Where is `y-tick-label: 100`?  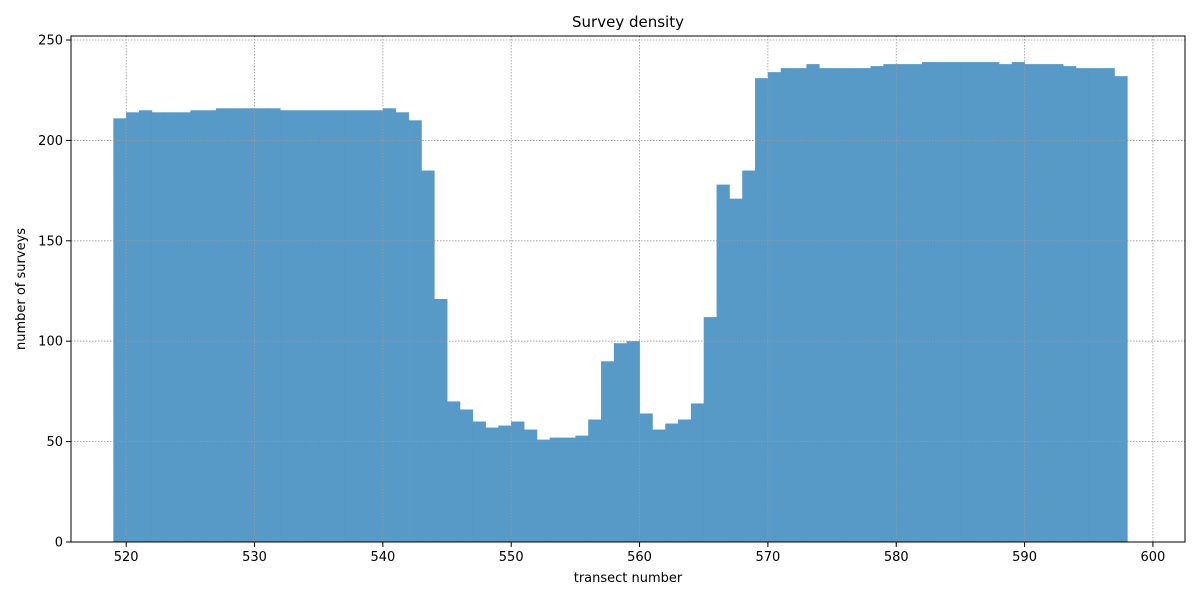
y-tick-label: 100 is located at coordinates (50, 342).